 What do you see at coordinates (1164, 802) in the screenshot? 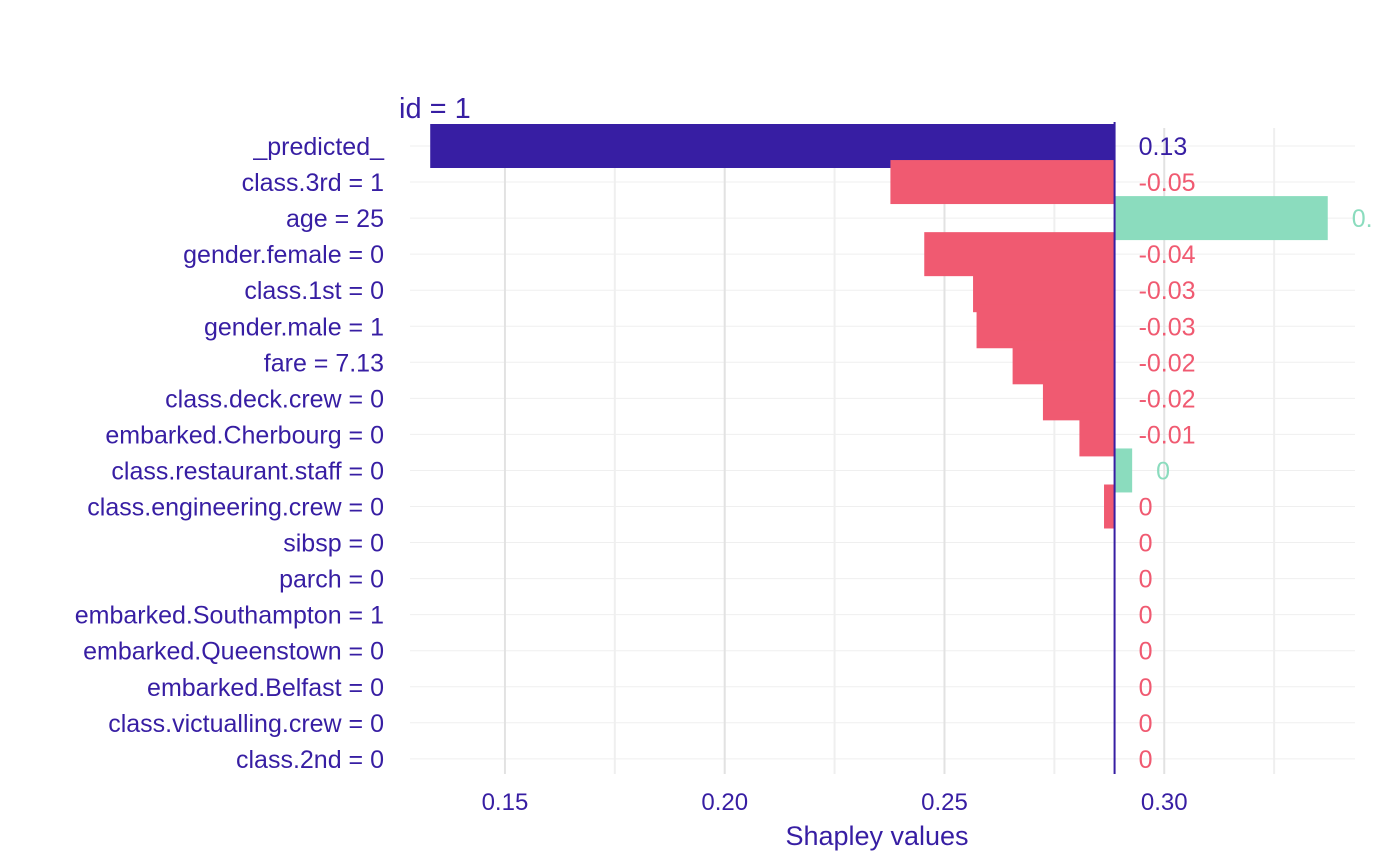
I see `x-tick-label: 0.30` at bounding box center [1164, 802].